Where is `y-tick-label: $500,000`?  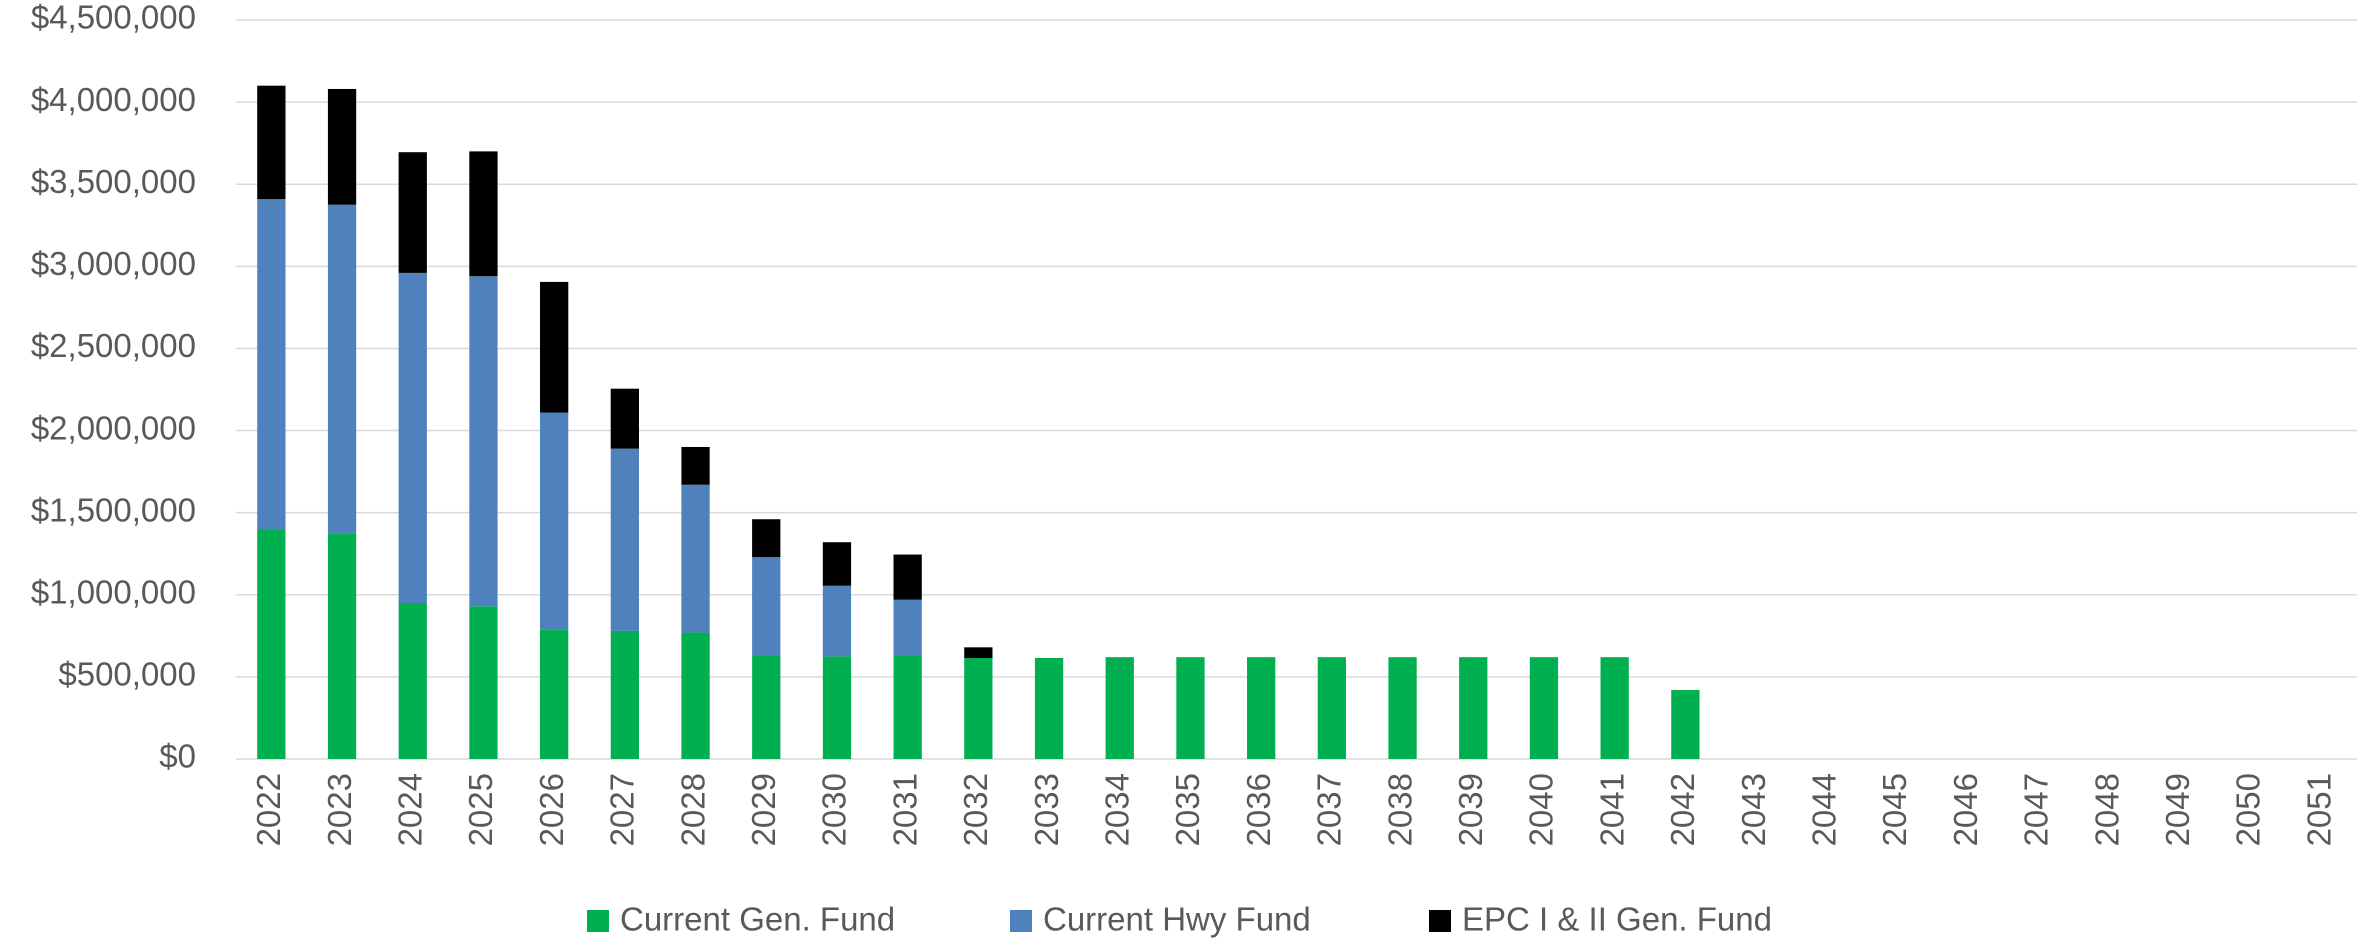 y-tick-label: $500,000 is located at coordinates (127, 674).